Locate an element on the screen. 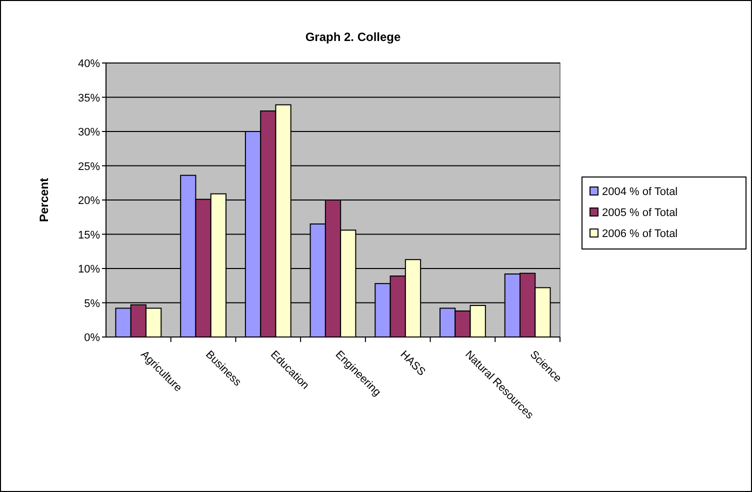 The height and width of the screenshot is (492, 752). y-axis-title: Percent is located at coordinates (44, 200).